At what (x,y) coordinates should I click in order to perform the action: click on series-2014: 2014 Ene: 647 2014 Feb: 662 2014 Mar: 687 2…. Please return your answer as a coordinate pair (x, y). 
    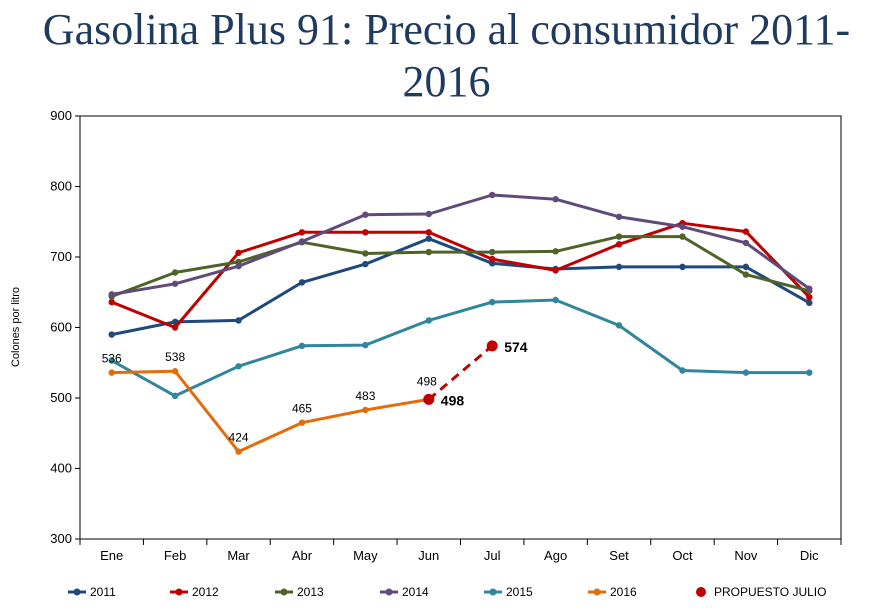
    Looking at the image, I should click on (460, 244).